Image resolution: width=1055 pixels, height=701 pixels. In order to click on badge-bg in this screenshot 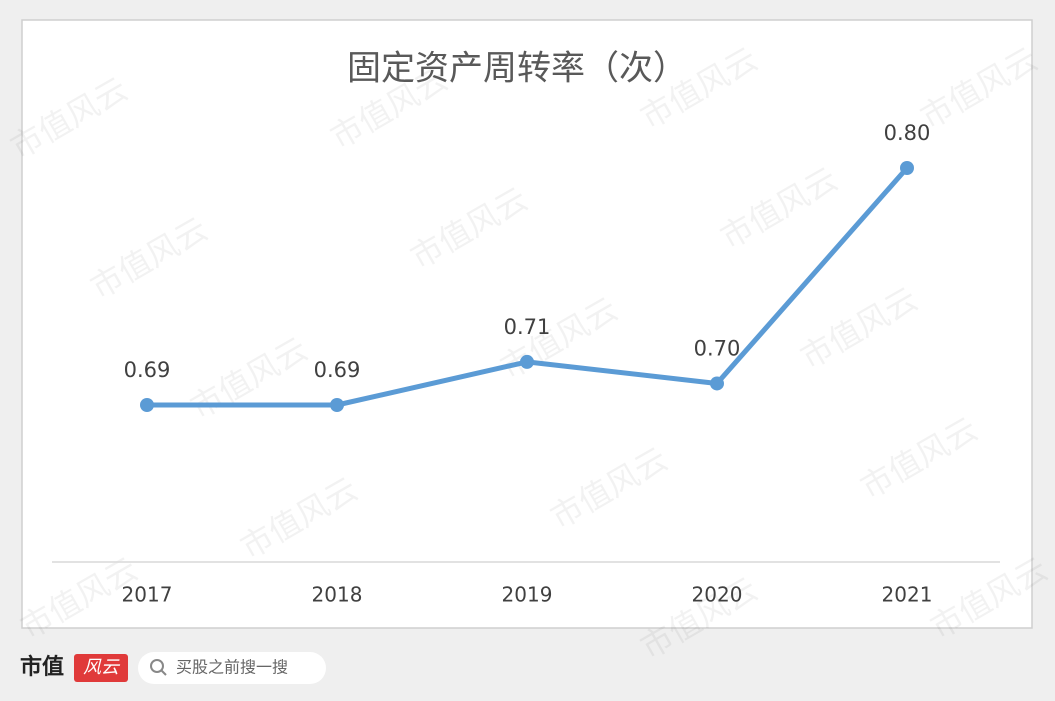, I will do `click(101, 668)`.